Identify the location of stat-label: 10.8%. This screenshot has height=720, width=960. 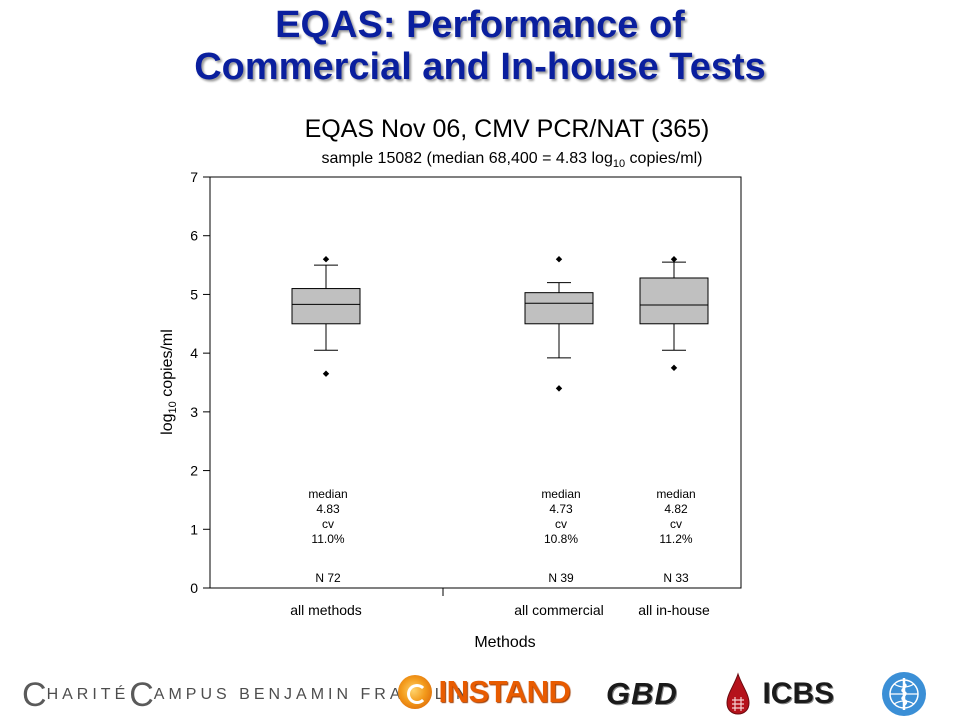
(561, 539).